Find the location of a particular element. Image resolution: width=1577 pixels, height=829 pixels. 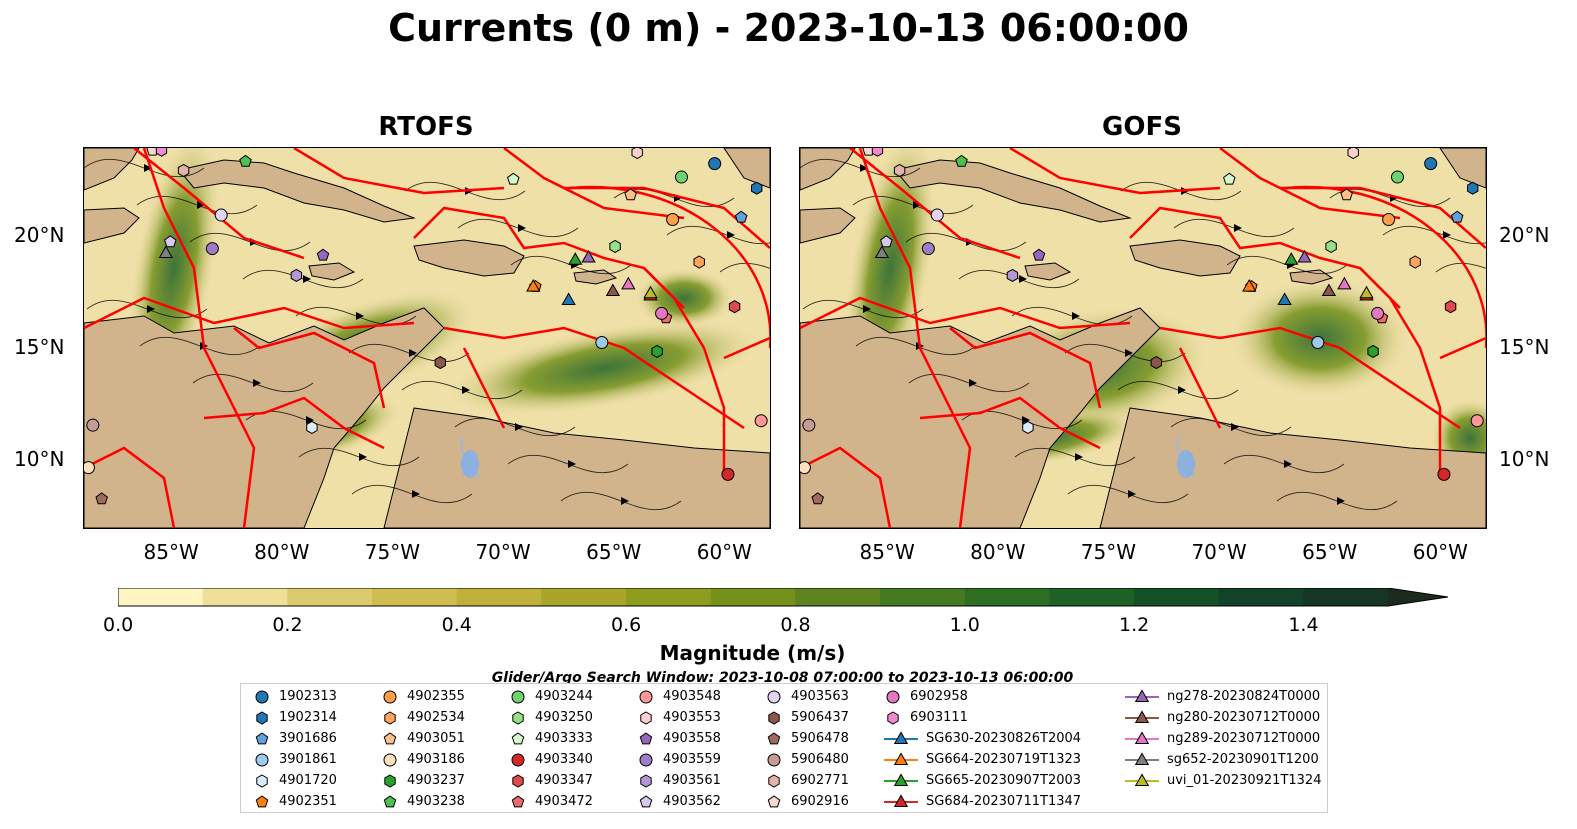

legend-label: 6903111 is located at coordinates (939, 717).